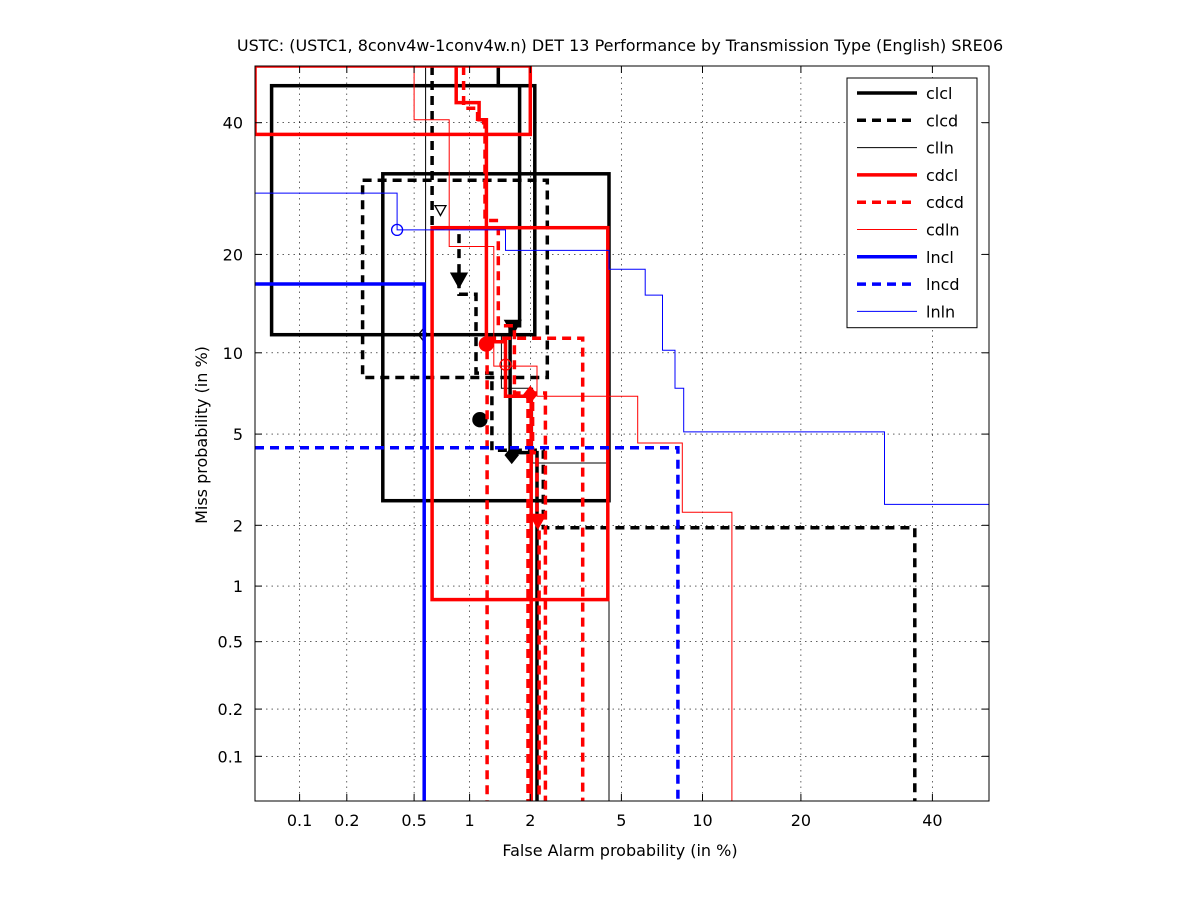 The image size is (1201, 904). Describe the element at coordinates (459, 280) in the screenshot. I see `marker-clcd-triangle` at that location.